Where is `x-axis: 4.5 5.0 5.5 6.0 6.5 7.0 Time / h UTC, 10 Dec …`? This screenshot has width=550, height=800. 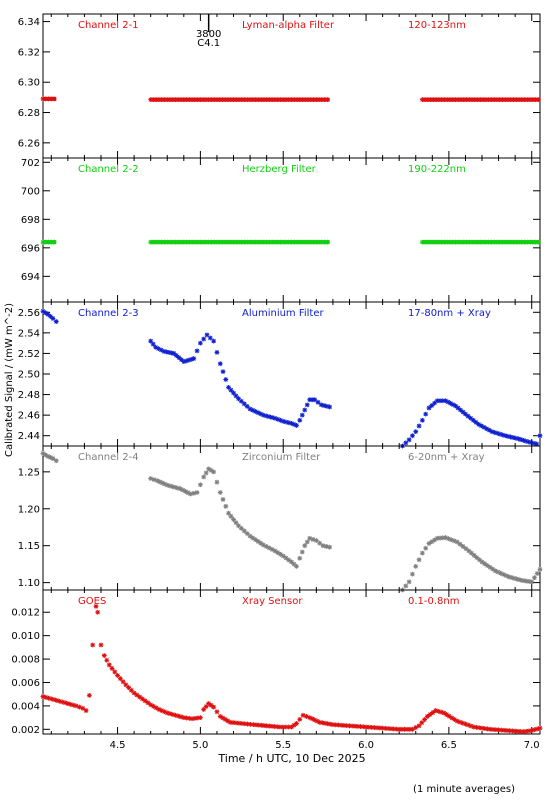
x-axis: 4.5 5.0 5.5 6.0 6.5 7.0 Time / h UTC, 10 Dec … is located at coordinates (325, 752).